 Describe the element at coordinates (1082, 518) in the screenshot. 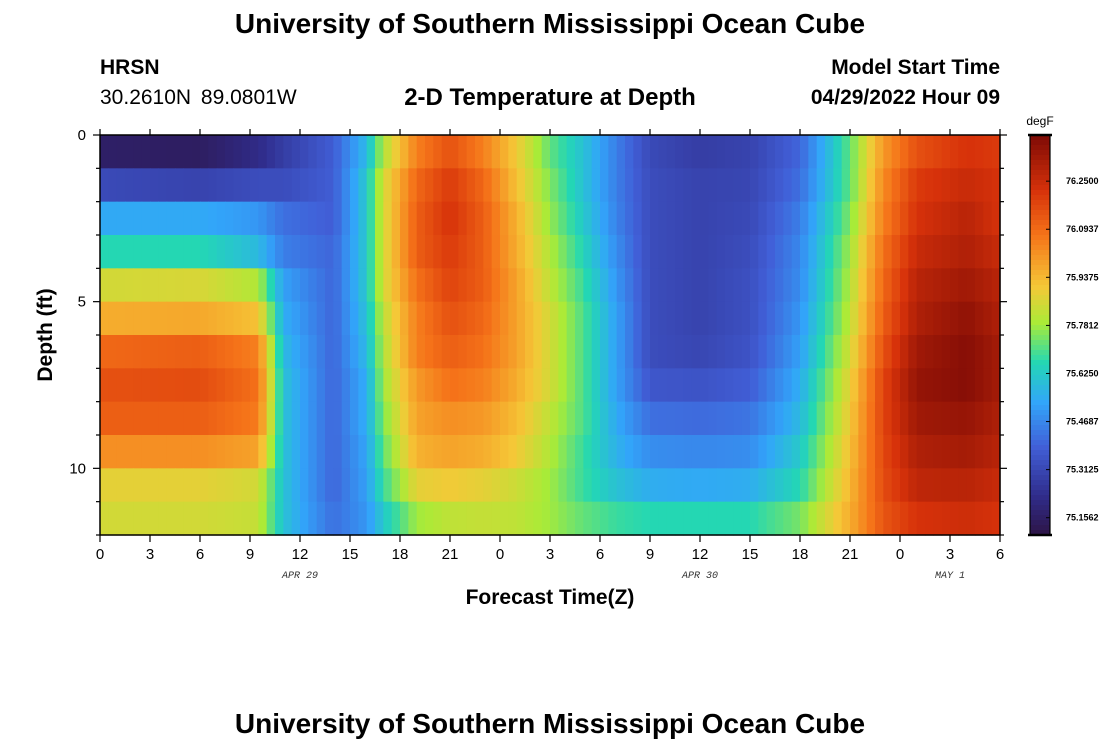

I see `colorbar-tick-label: 75.1562` at that location.